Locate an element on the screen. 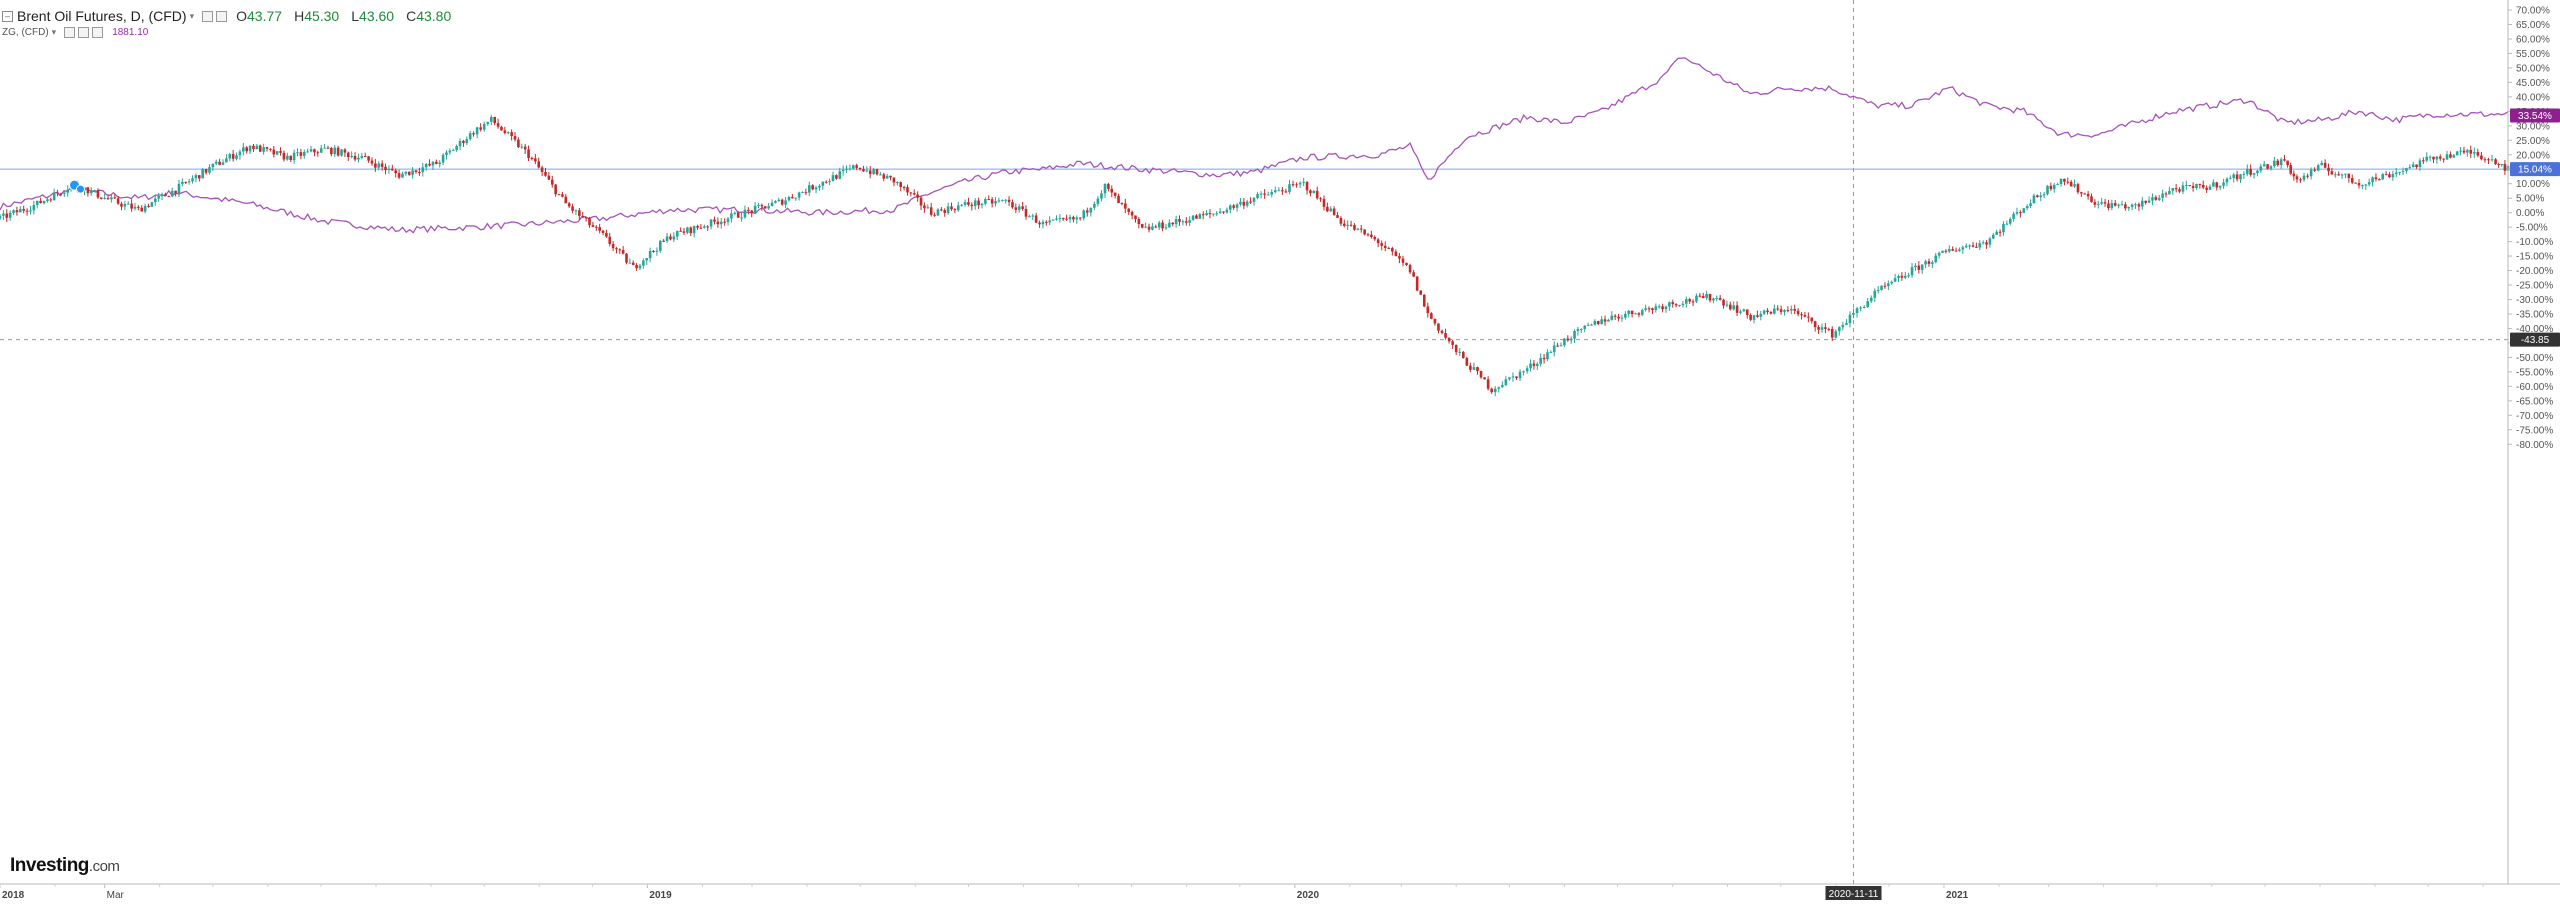  brent-last-badge-label: 15.04% is located at coordinates (2535, 170).